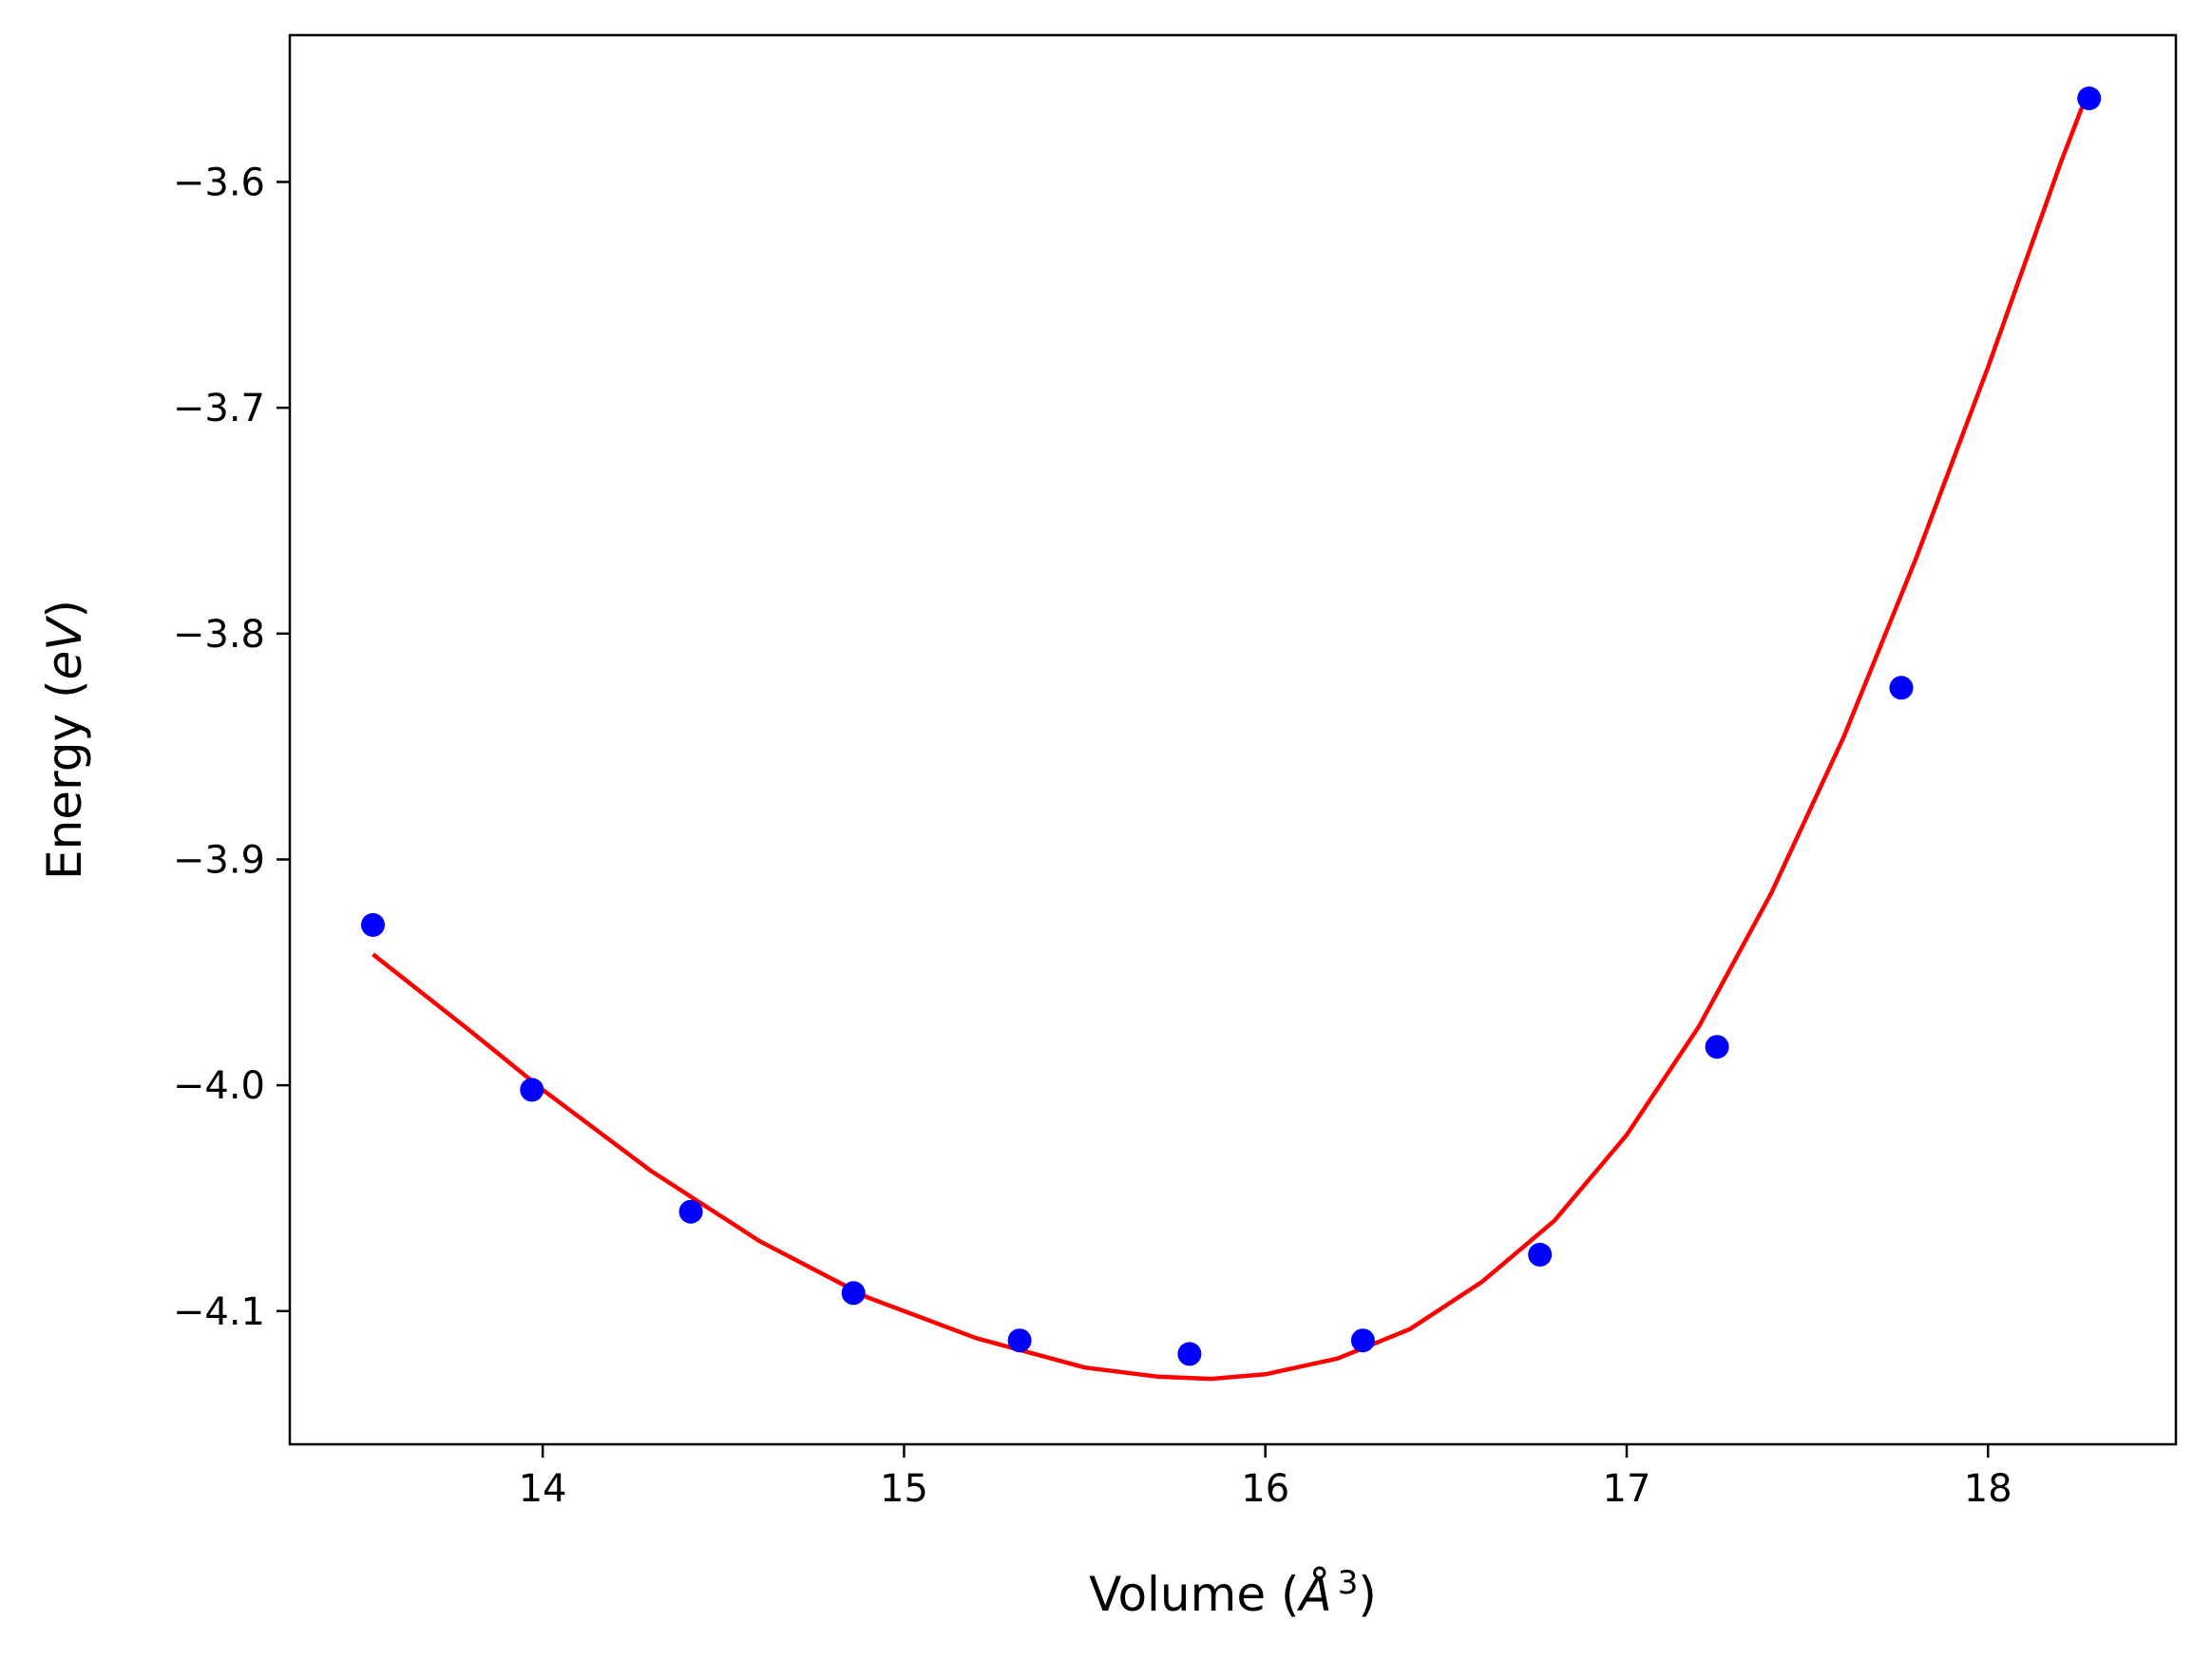 The width and height of the screenshot is (2212, 1660). What do you see at coordinates (64, 647) in the screenshot?
I see `y-axis-label-unit: eV` at bounding box center [64, 647].